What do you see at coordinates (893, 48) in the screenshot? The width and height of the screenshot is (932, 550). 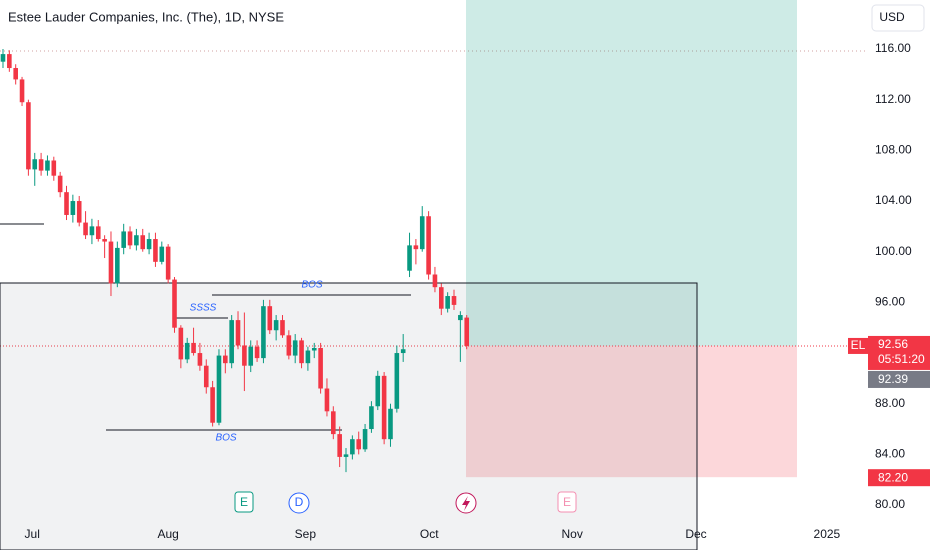 I see `y-tick-label: 116.00` at bounding box center [893, 48].